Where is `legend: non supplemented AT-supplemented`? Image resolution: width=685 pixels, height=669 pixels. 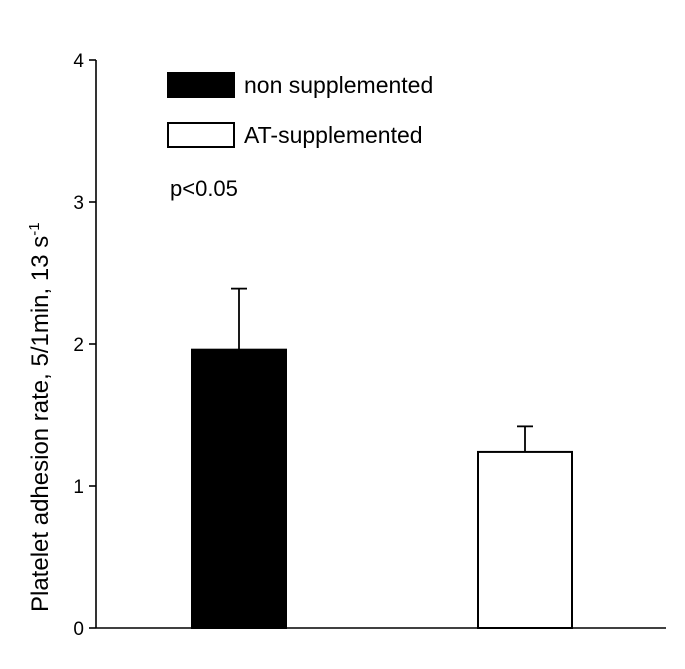 legend: non supplemented AT-supplemented is located at coordinates (300, 110).